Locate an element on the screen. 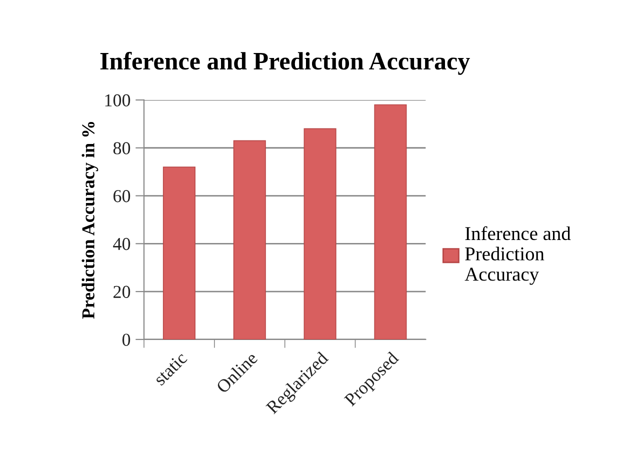 This screenshot has width=626, height=465. y-axis-title: Prediction Accuracy in % is located at coordinates (90, 220).